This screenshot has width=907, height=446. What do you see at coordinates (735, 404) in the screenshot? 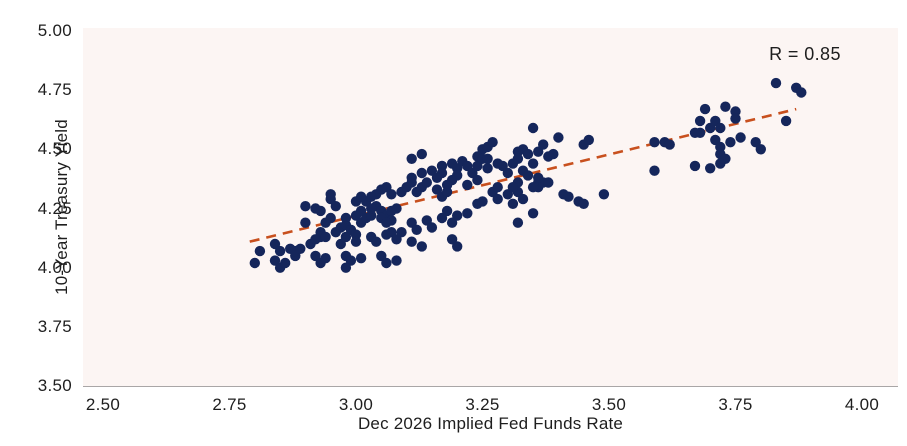
I see `x-tick-label: 3.75` at bounding box center [735, 404].